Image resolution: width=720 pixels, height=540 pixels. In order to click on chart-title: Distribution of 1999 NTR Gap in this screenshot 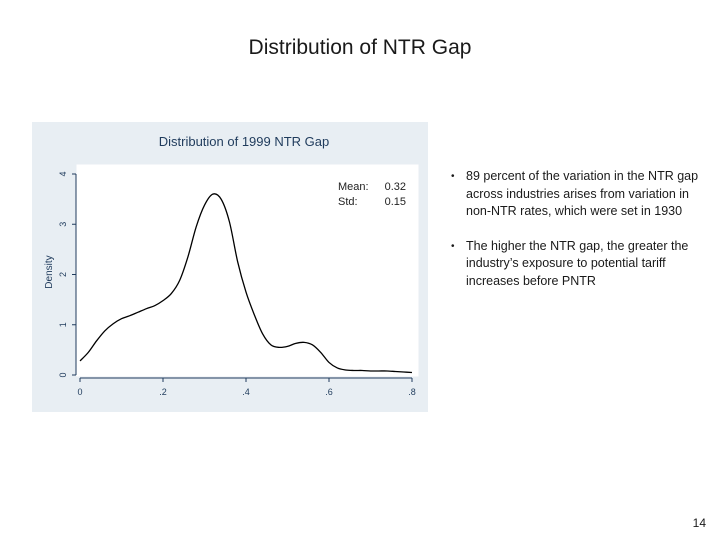, I will do `click(244, 141)`.